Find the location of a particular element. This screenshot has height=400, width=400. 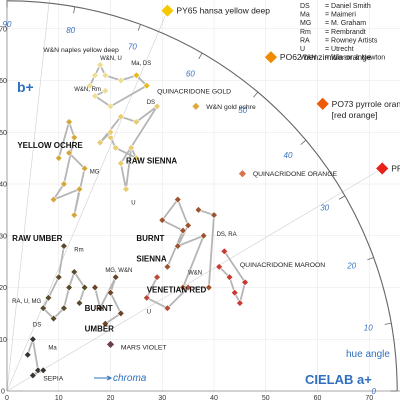

y-tick-label: 40 is located at coordinates (3, 185).